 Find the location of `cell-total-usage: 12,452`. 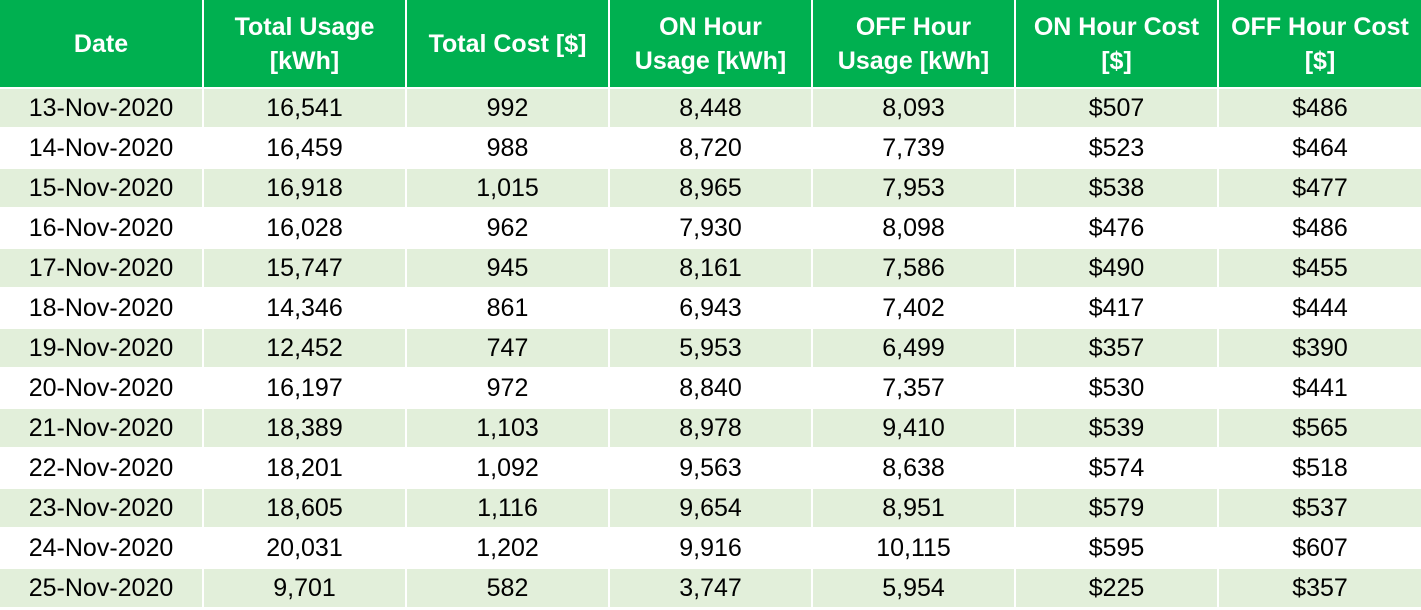

cell-total-usage: 12,452 is located at coordinates (305, 348).